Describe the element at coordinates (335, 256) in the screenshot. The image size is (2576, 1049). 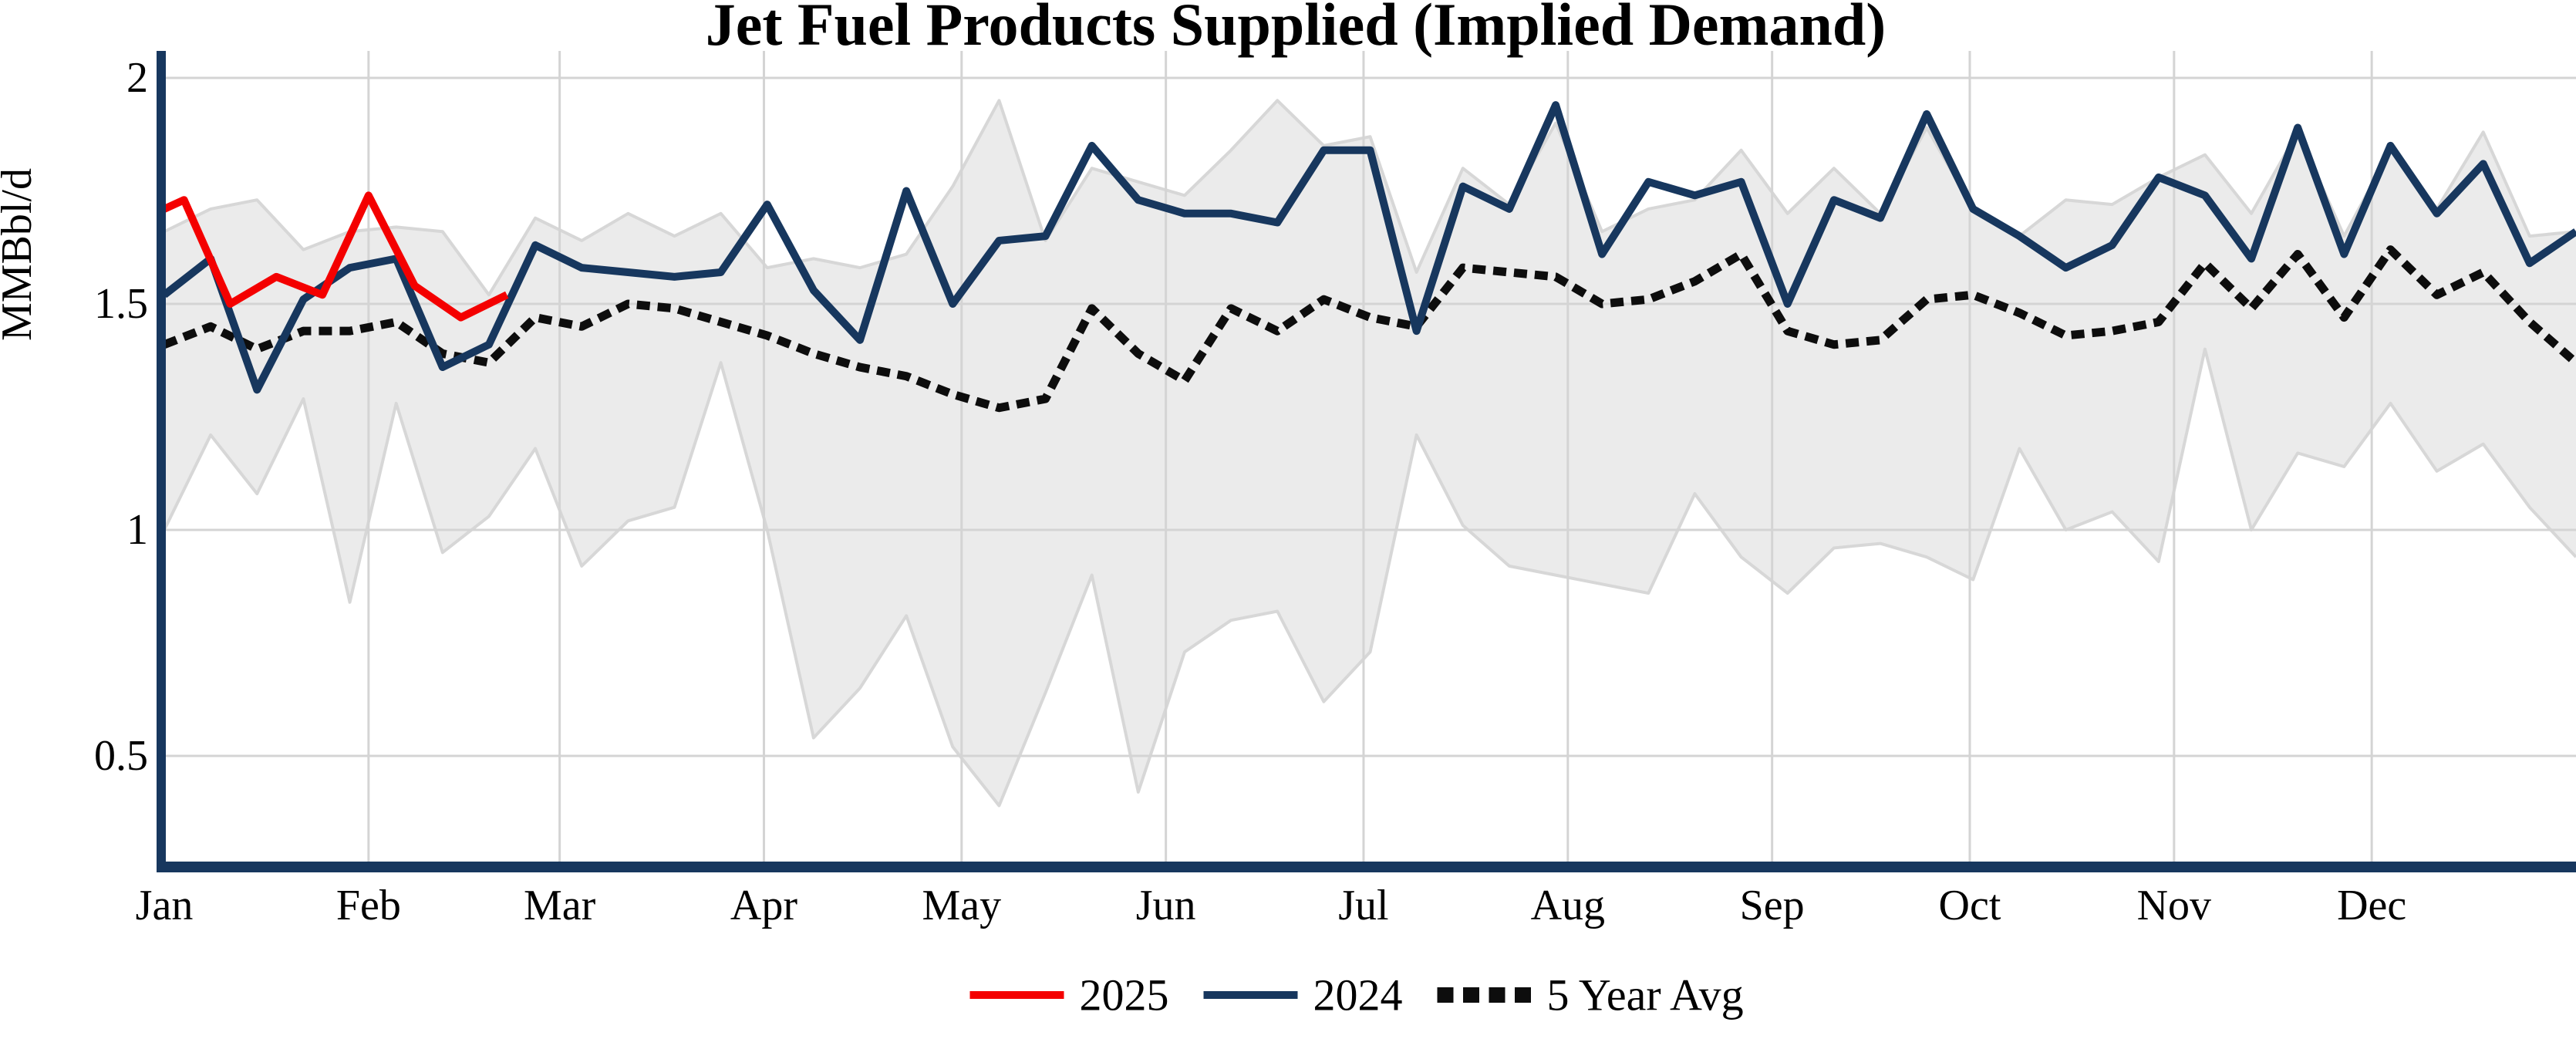
I see `series-line-2025` at that location.